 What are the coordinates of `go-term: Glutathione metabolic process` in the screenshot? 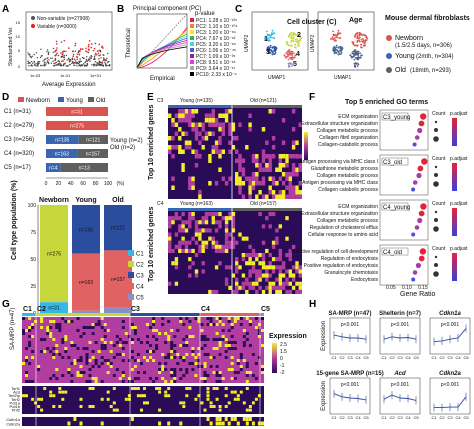 It's located at (345, 169).